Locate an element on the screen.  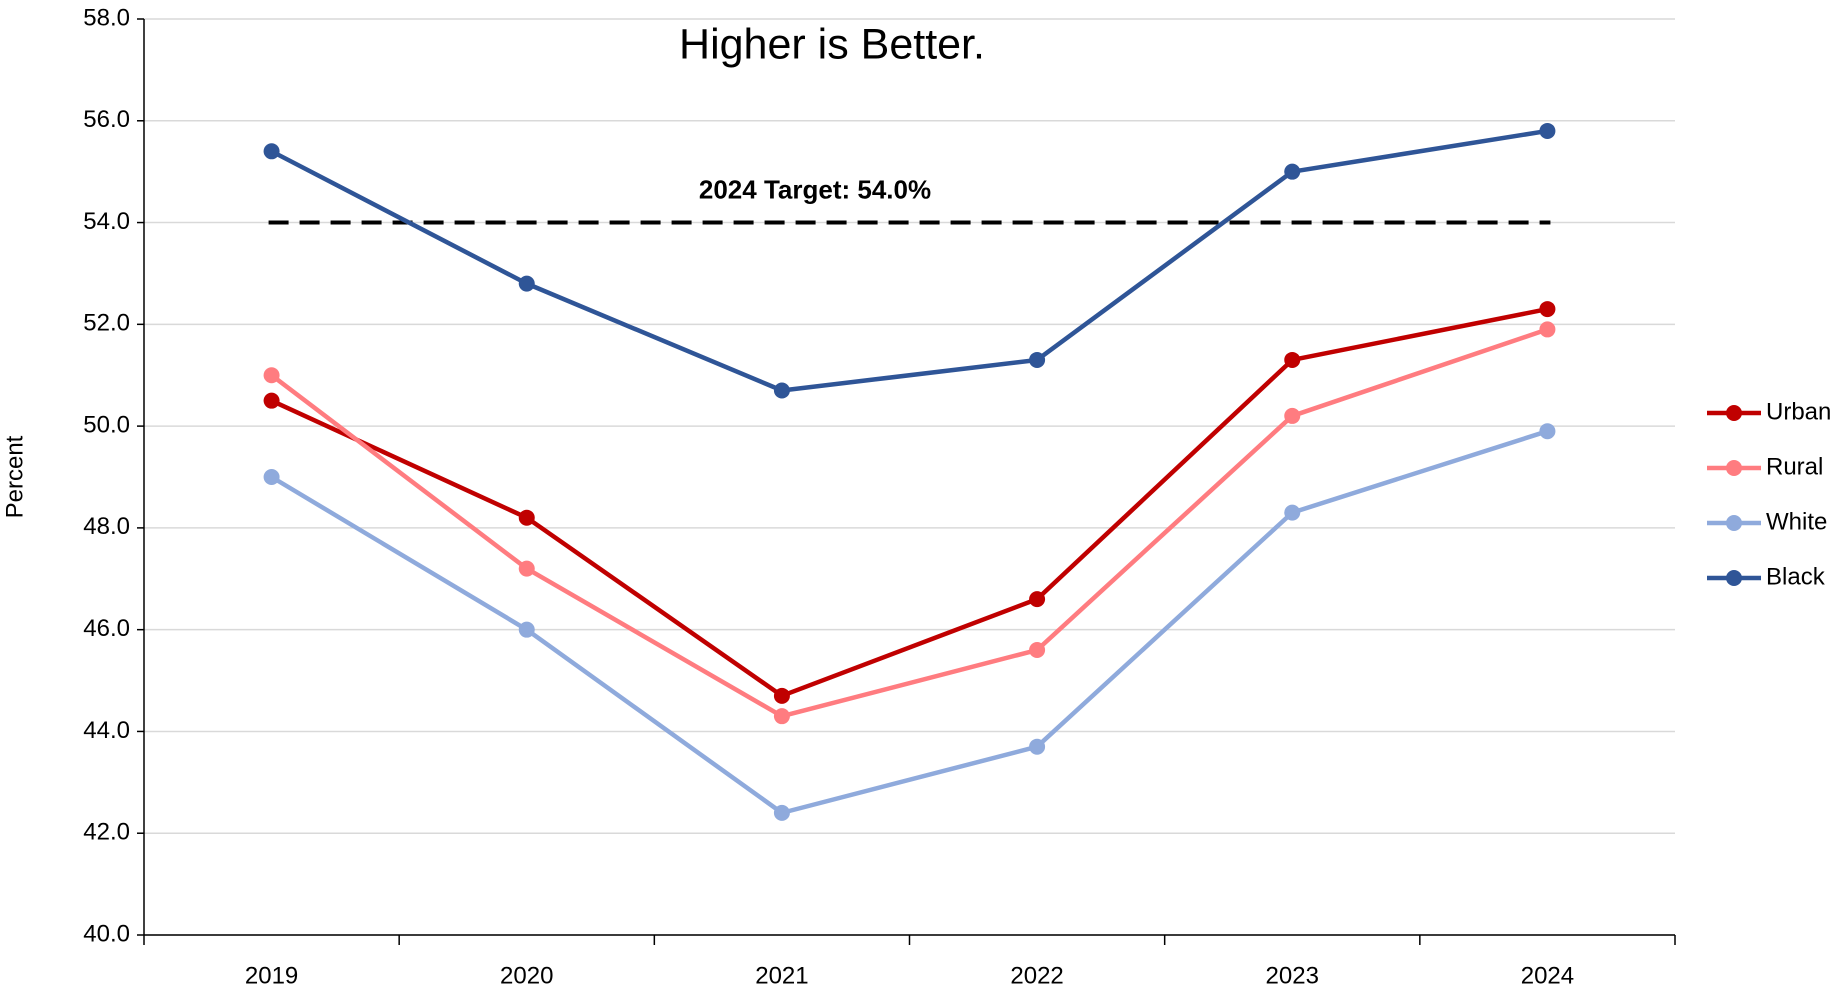
legend-label: Rural is located at coordinates (1794, 466).